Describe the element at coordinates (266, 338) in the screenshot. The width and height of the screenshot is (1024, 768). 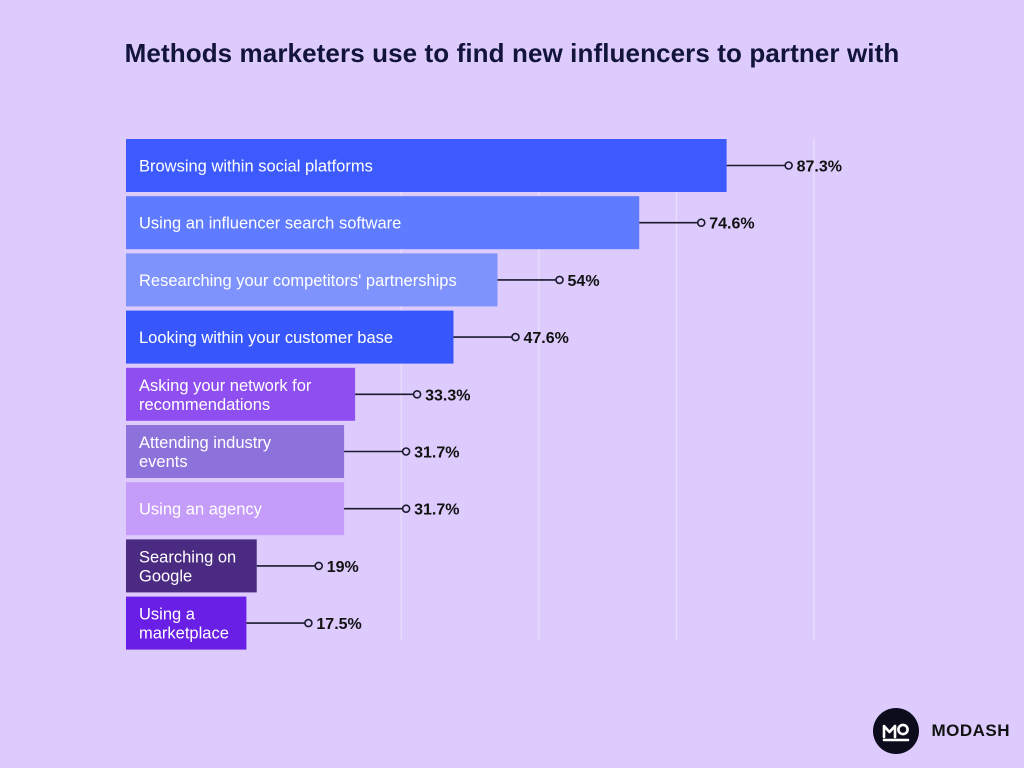
I see `bar-label: Looking within your customer base` at that location.